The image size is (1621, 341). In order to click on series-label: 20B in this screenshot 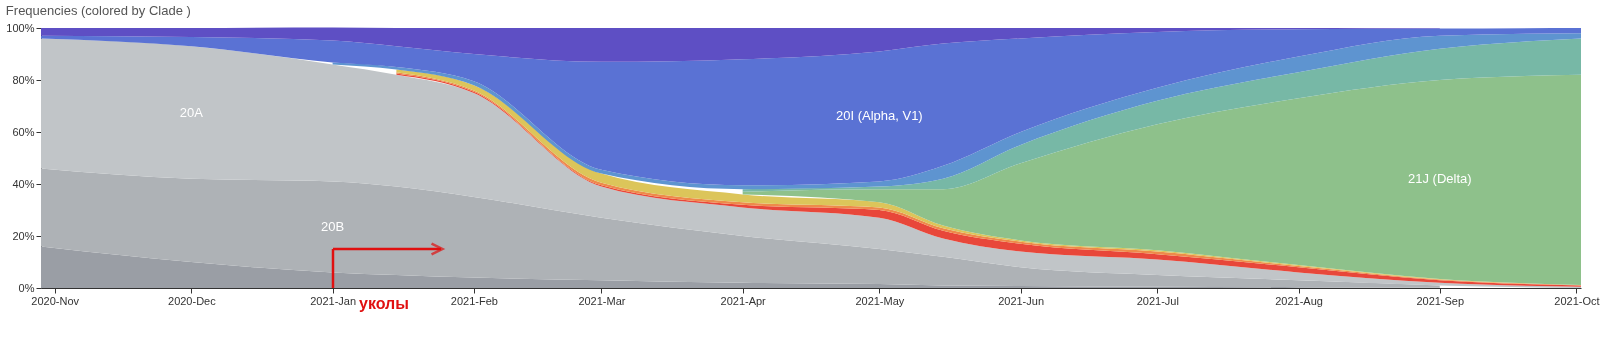, I will do `click(333, 226)`.